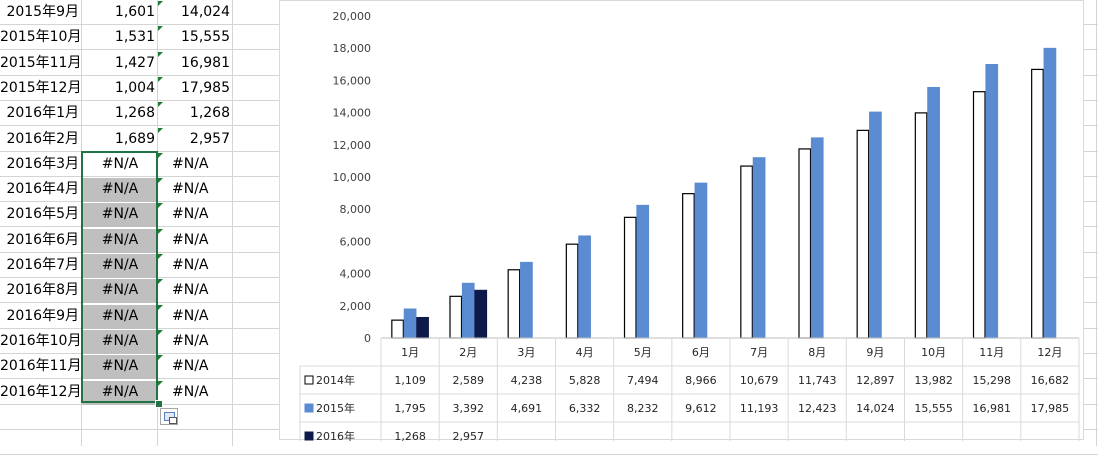  Describe the element at coordinates (526, 408) in the screenshot. I see `data-value-label: 4,691` at that location.